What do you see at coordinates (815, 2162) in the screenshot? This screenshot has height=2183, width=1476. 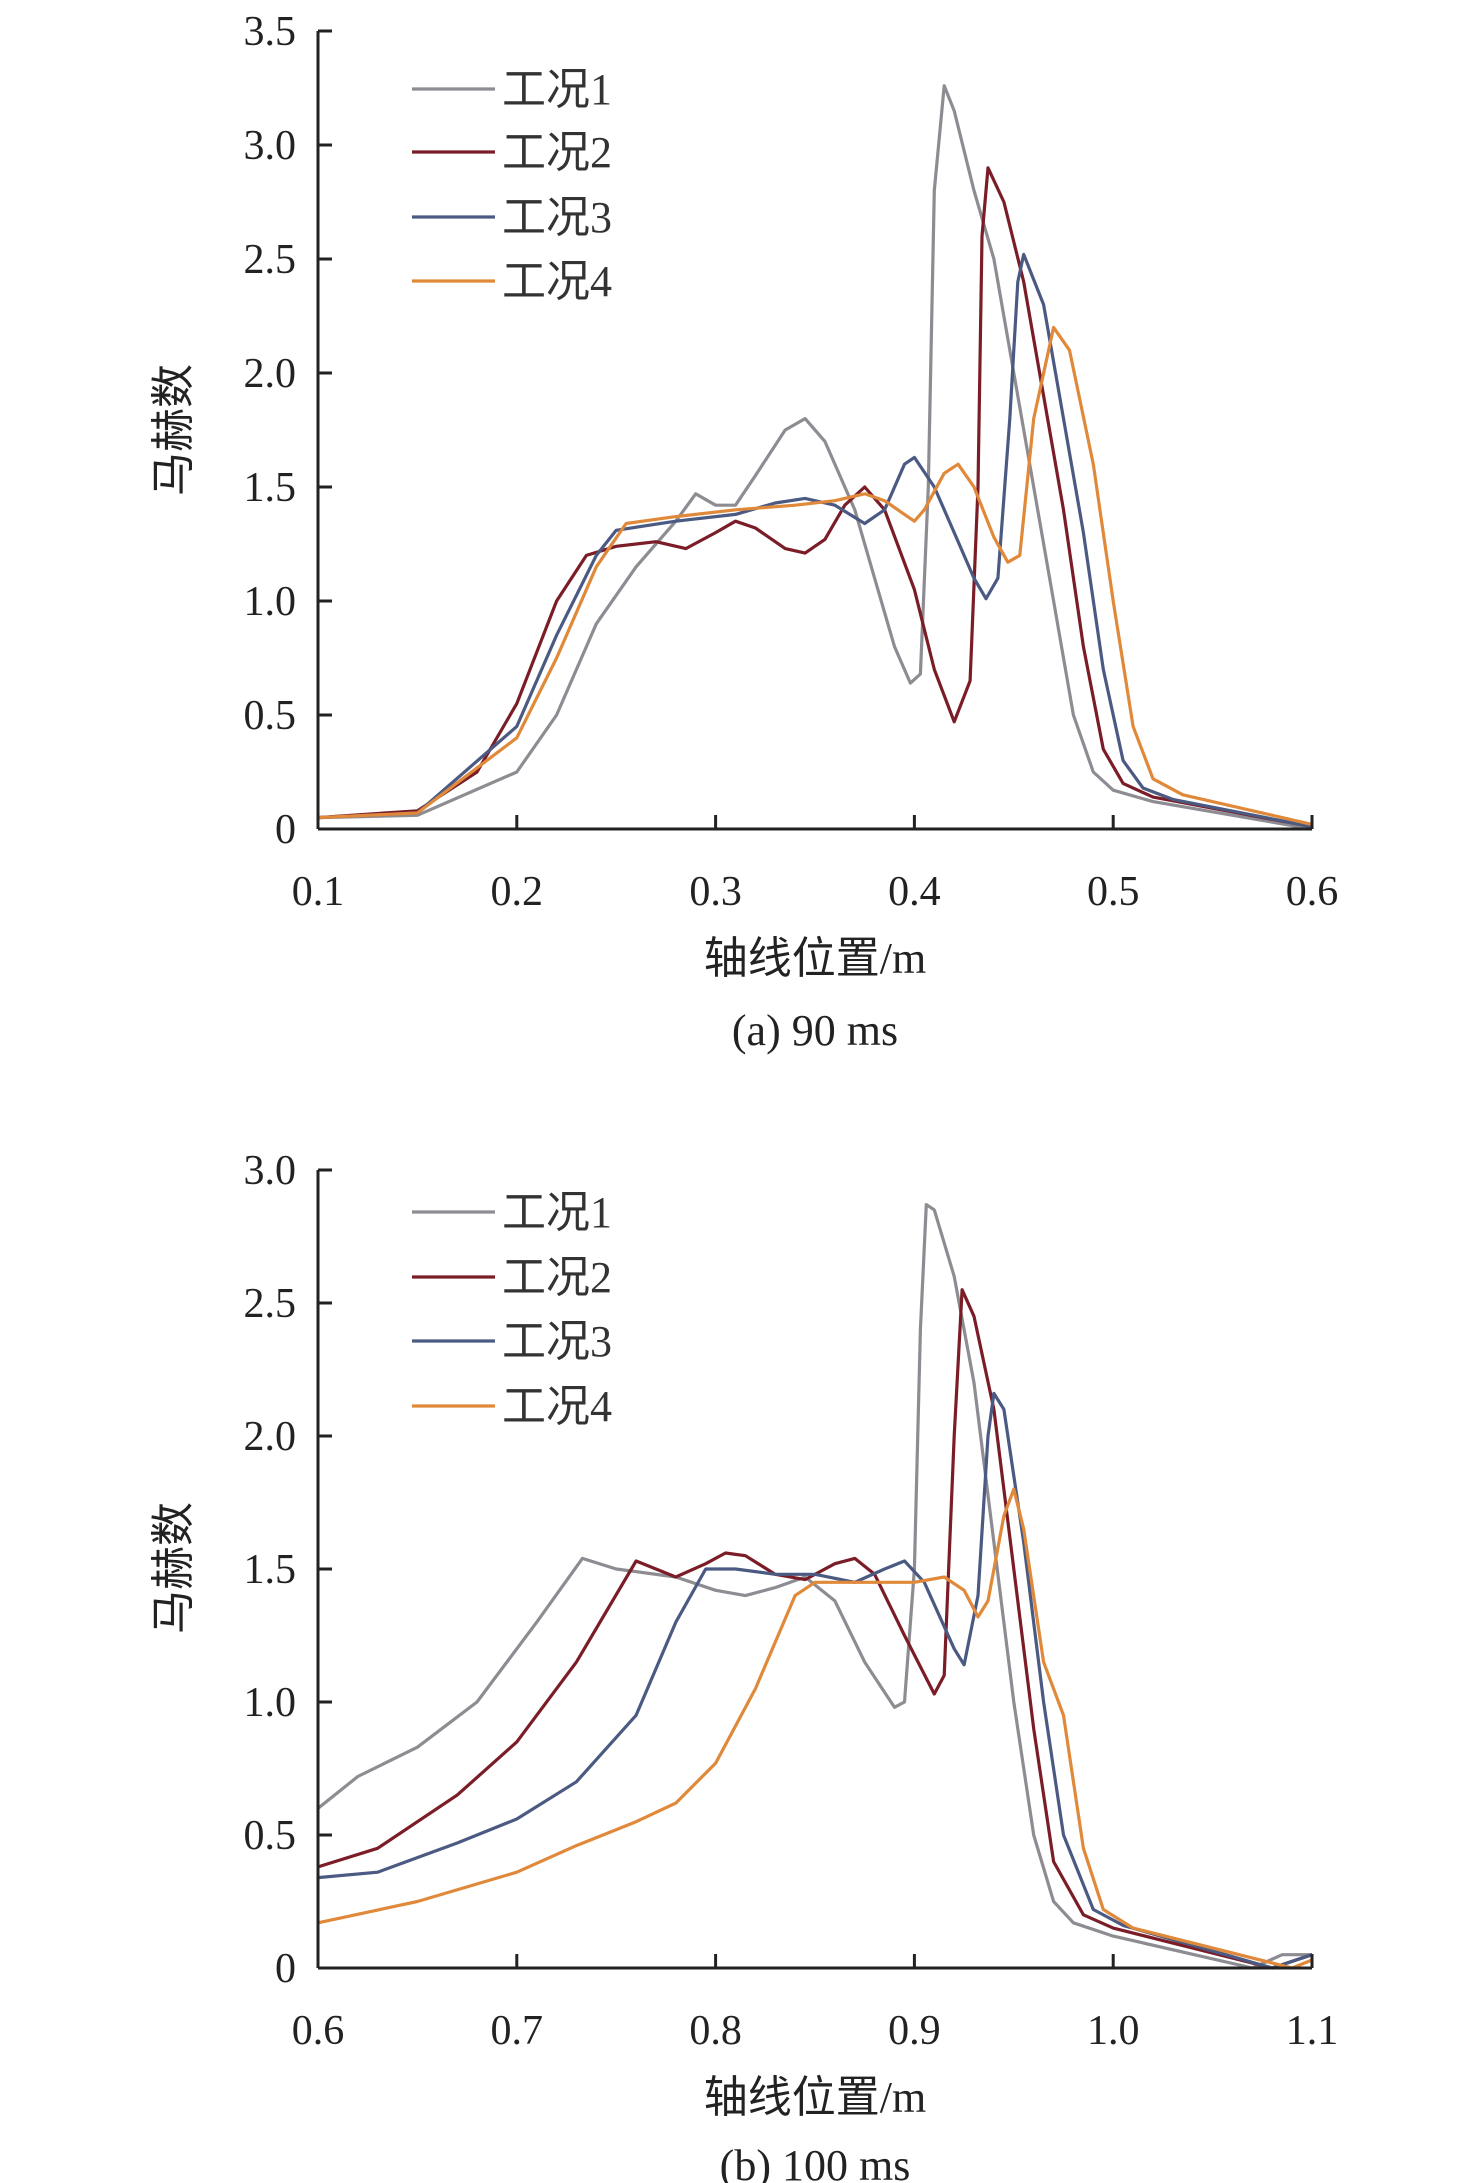 I see `chart-caption: (b) 100 ms` at bounding box center [815, 2162].